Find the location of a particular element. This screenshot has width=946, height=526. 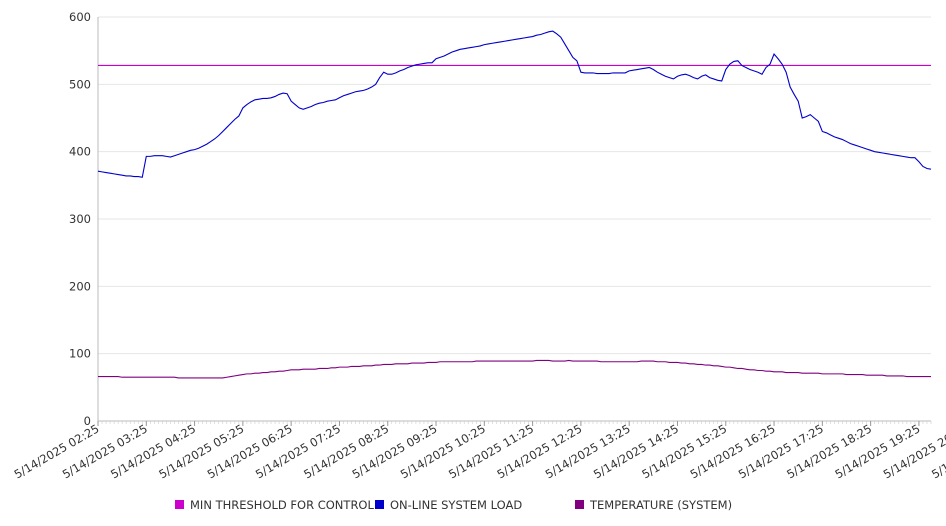

x-tick-label: 5/14/2025 17:25 is located at coordinates (781, 451).